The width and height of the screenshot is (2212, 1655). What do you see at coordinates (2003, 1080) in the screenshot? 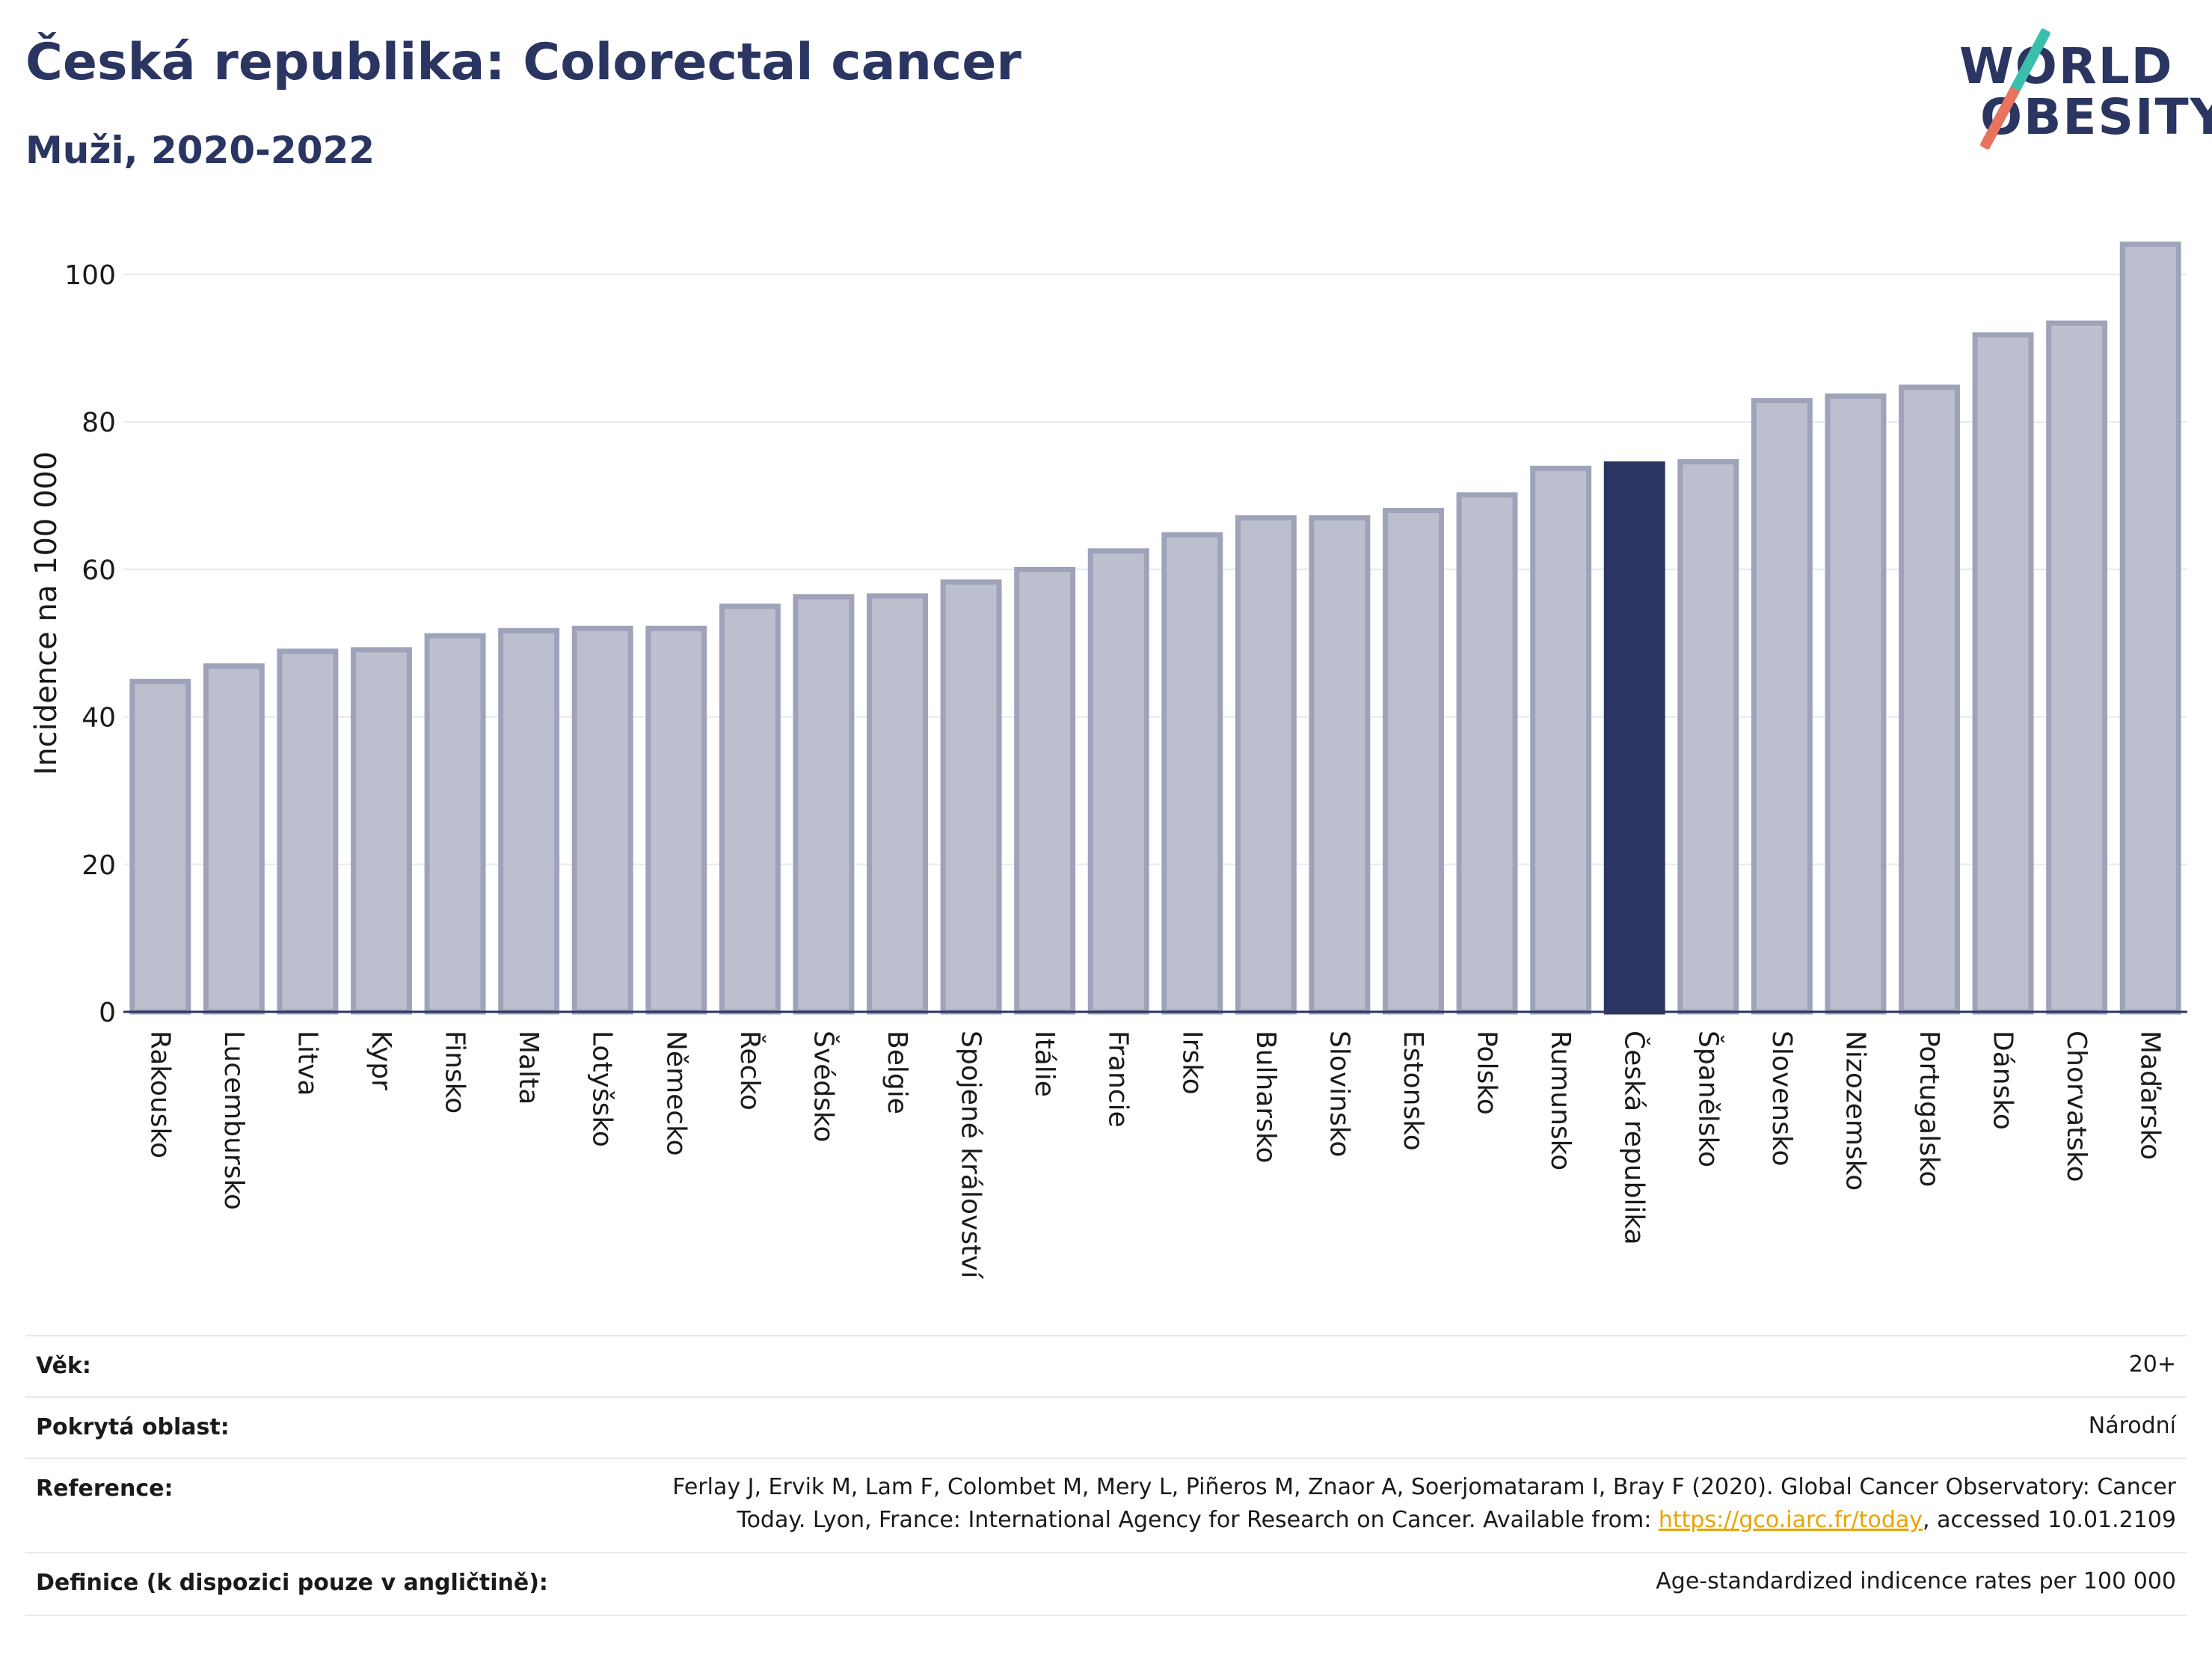
I see `x-tick-label: Dánsko` at bounding box center [2003, 1080].